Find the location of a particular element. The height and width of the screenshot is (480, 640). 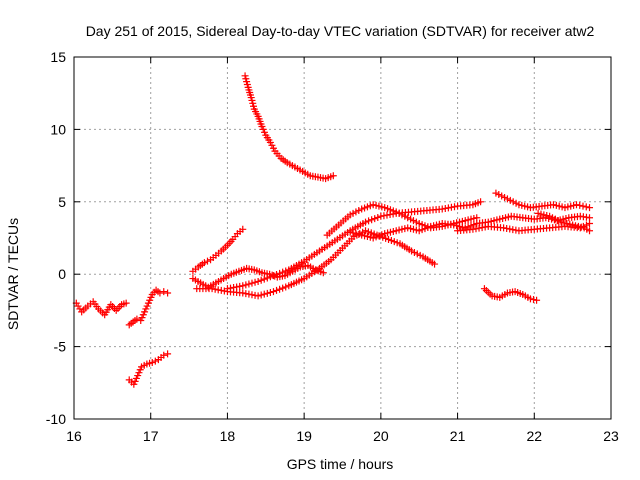

x-tick-label: 23 is located at coordinates (611, 436).